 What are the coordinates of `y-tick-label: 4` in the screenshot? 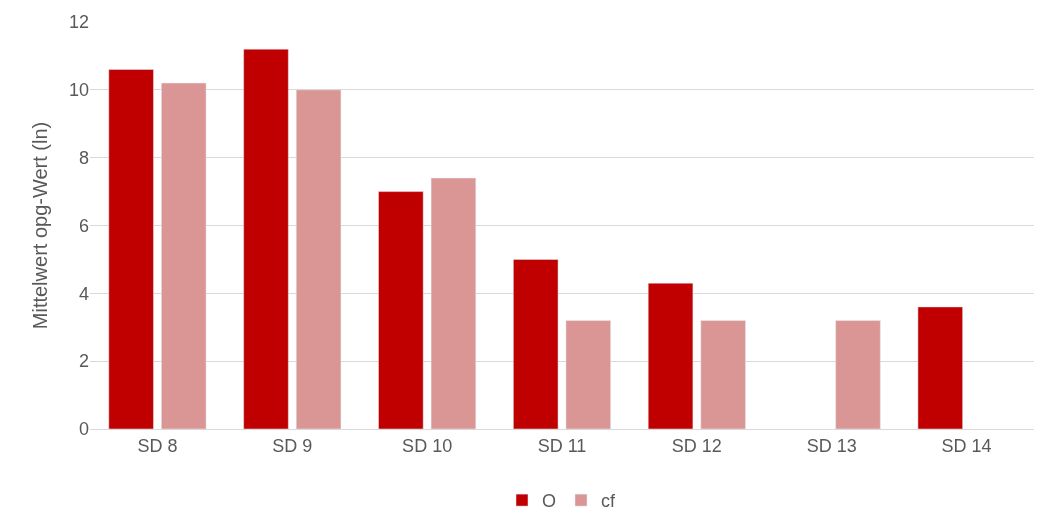 It's located at (83, 293).